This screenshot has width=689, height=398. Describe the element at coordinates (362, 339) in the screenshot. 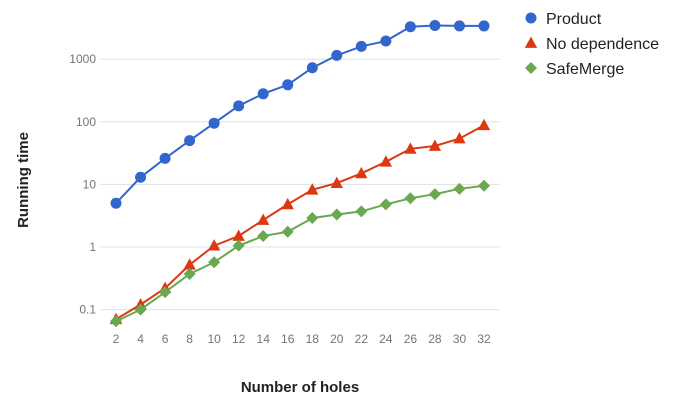

I see `x-tick-label: 22` at that location.